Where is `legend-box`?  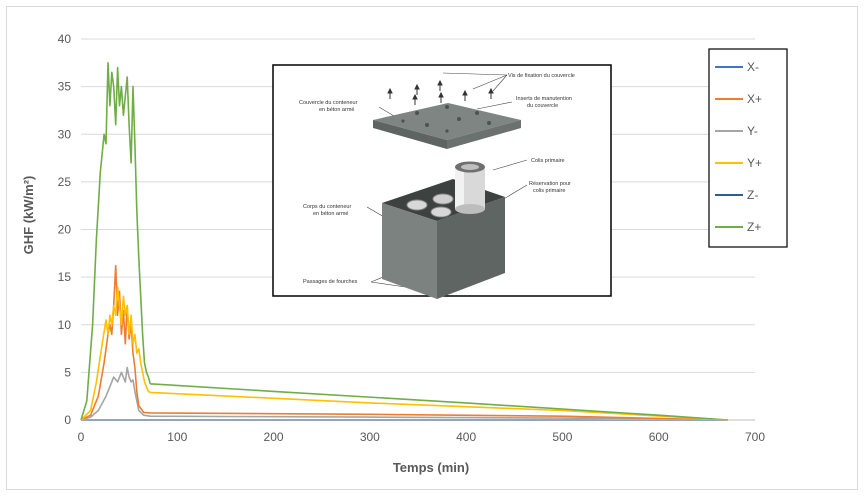
legend-box is located at coordinates (748, 148).